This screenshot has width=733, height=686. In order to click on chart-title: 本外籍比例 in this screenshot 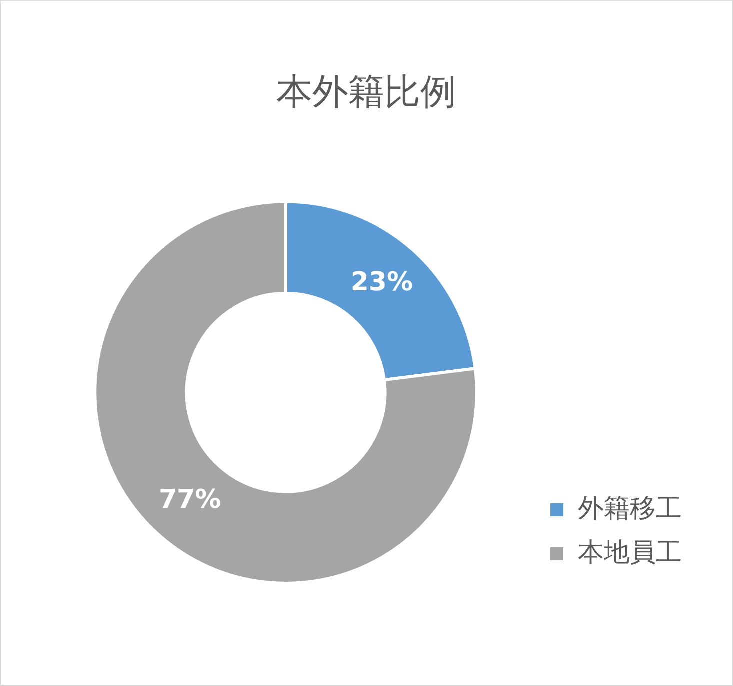, I will do `click(366, 92)`.